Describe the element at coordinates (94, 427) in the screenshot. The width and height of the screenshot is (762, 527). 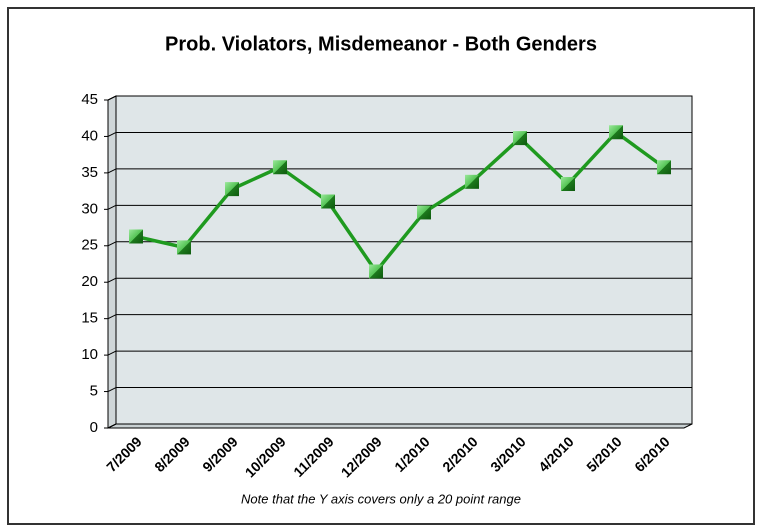
I see `y-tick-label: 0` at that location.